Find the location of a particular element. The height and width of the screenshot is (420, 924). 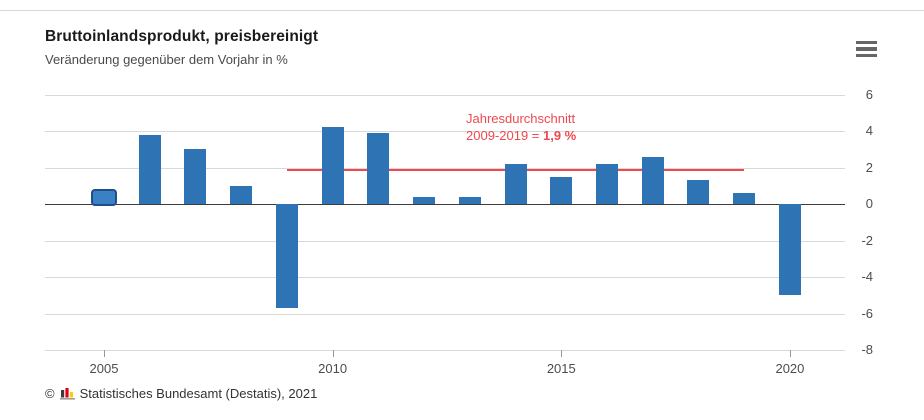

x-axis-label: 2020 is located at coordinates (790, 368).